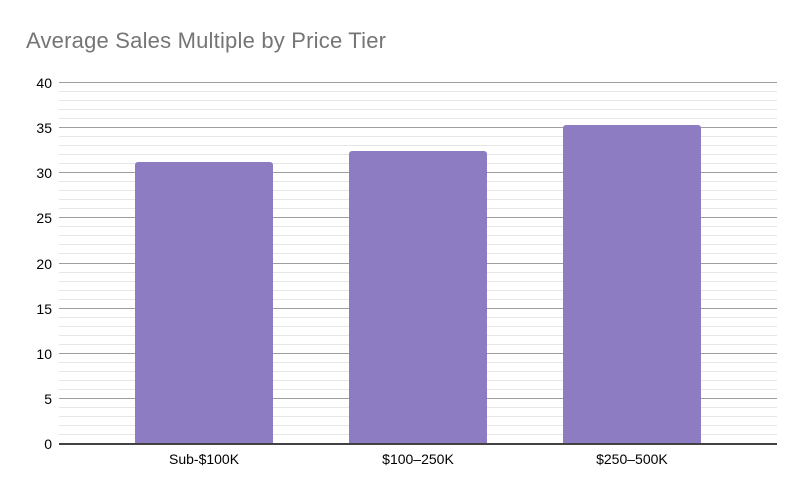  What do you see at coordinates (44, 218) in the screenshot?
I see `y-tick-label: 25` at bounding box center [44, 218].